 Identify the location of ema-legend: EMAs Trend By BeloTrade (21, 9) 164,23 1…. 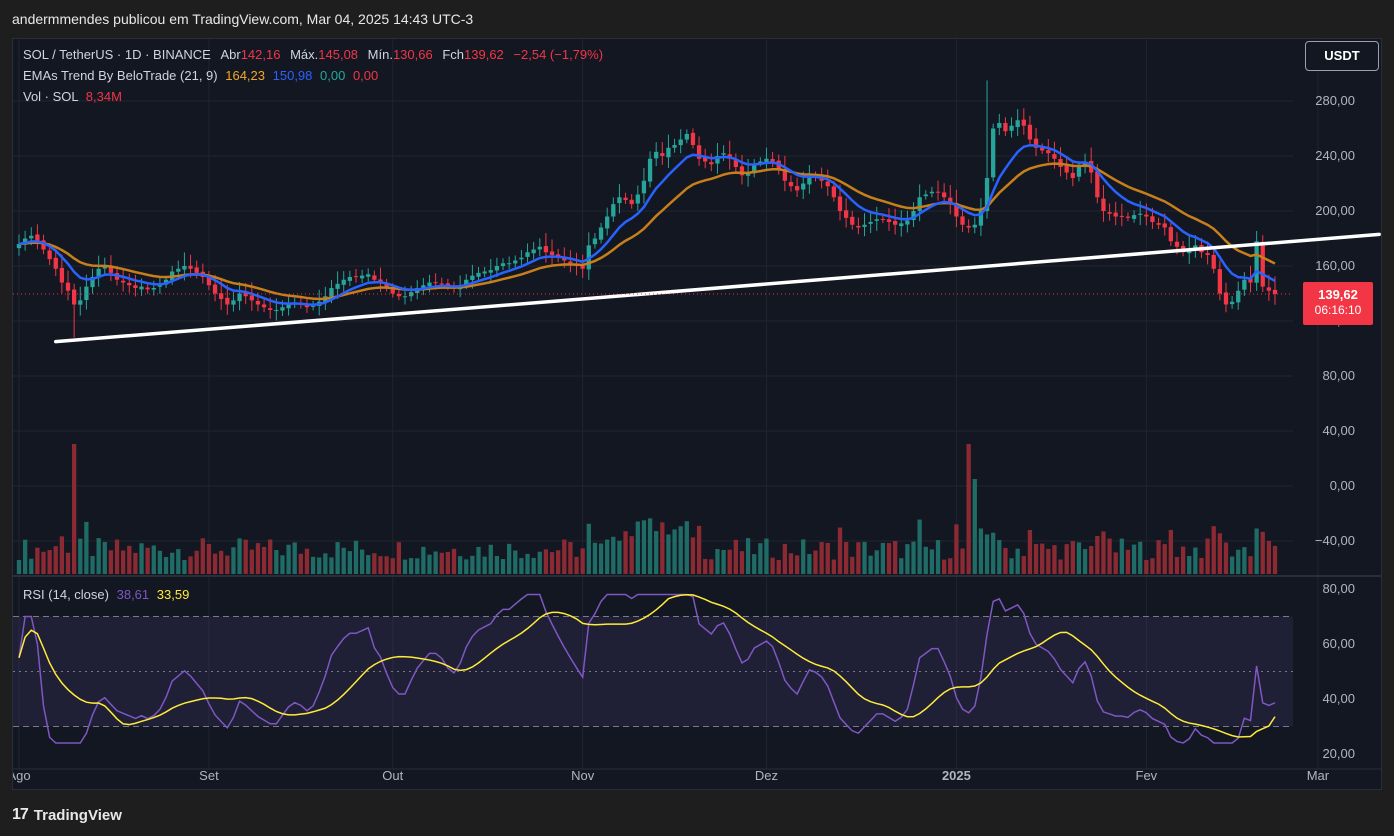
(200, 75).